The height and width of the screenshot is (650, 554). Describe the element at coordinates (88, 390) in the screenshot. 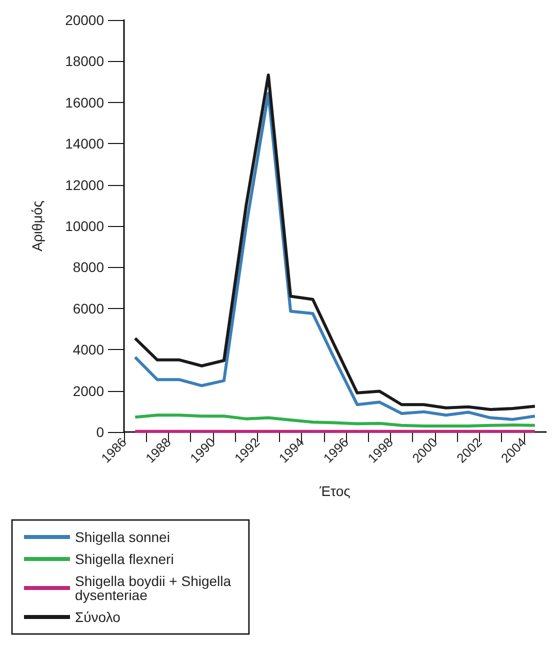

I see `y-tick-label: 2000` at that location.